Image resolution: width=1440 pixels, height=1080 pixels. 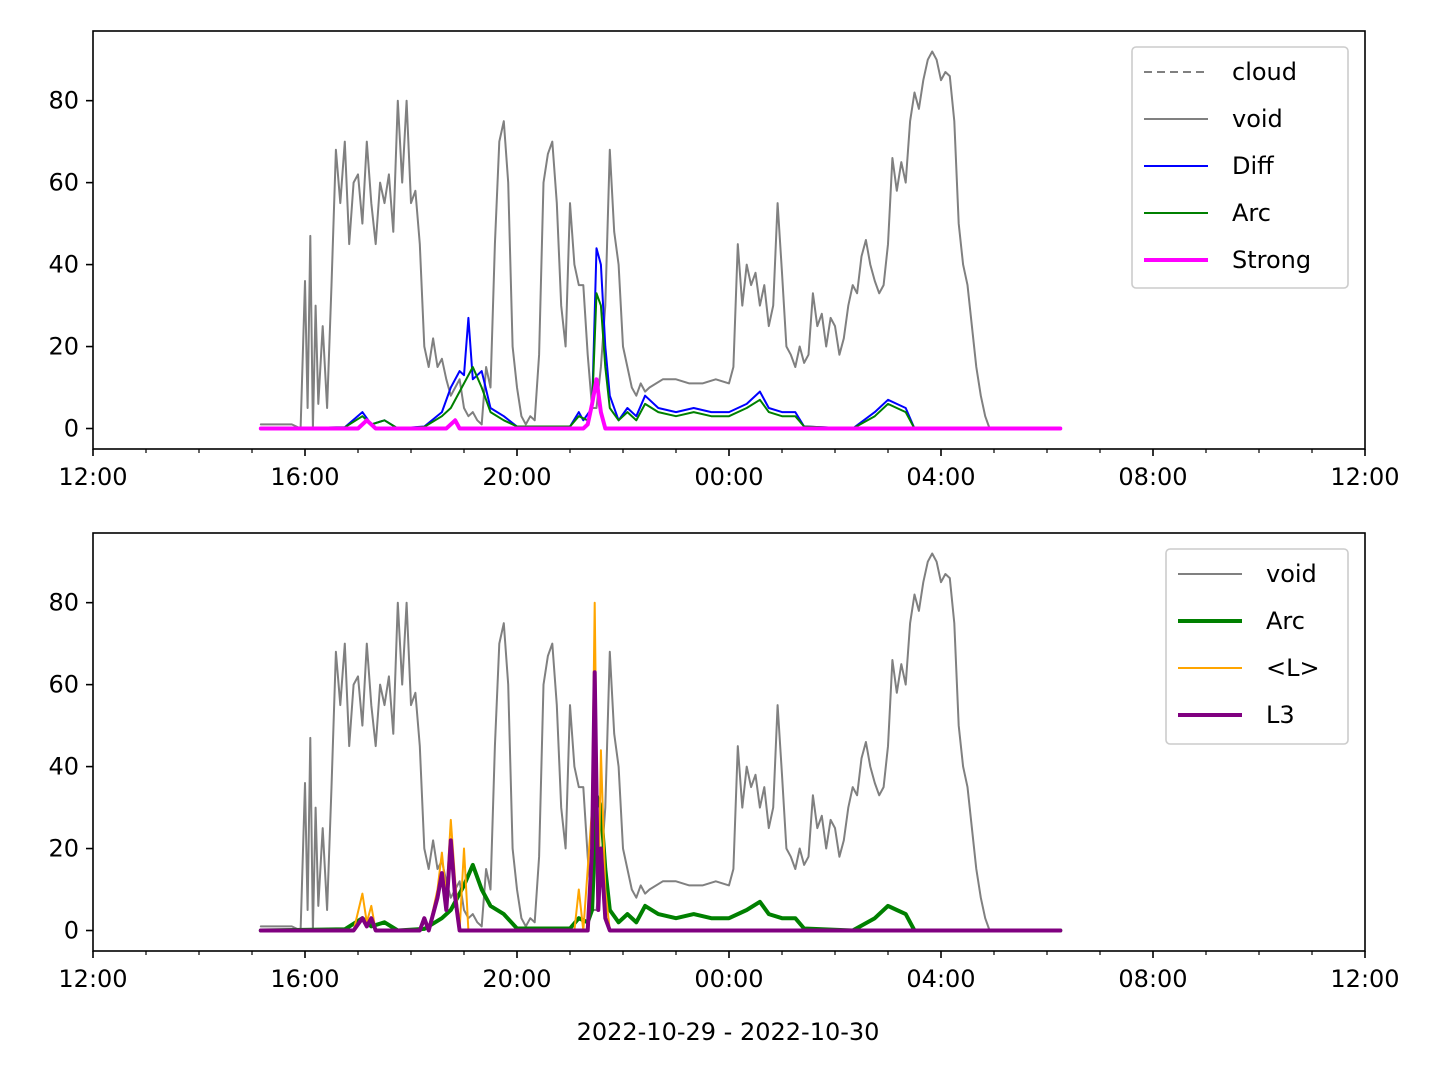 I want to click on series-line-l3, so click(x=660, y=801).